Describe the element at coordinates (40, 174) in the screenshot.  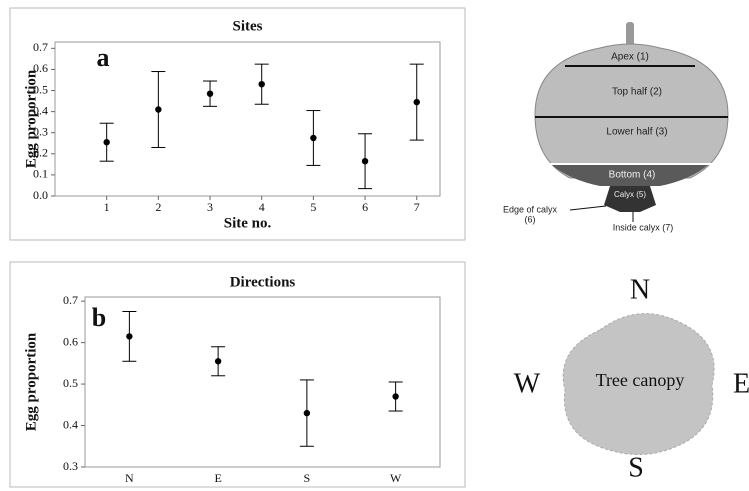
I see `y-tick-label: 0.1` at that location.